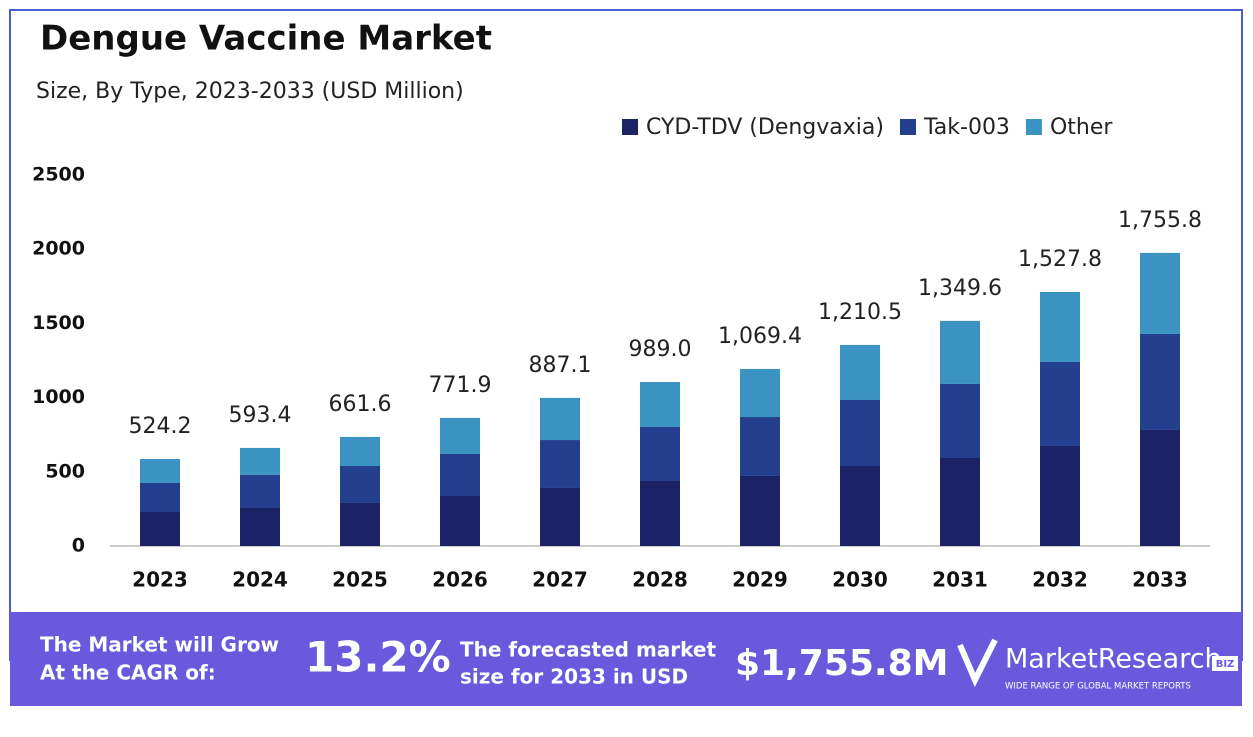 This screenshot has height=737, width=1253. What do you see at coordinates (1060, 580) in the screenshot?
I see `x-tick-label: 2032` at bounding box center [1060, 580].